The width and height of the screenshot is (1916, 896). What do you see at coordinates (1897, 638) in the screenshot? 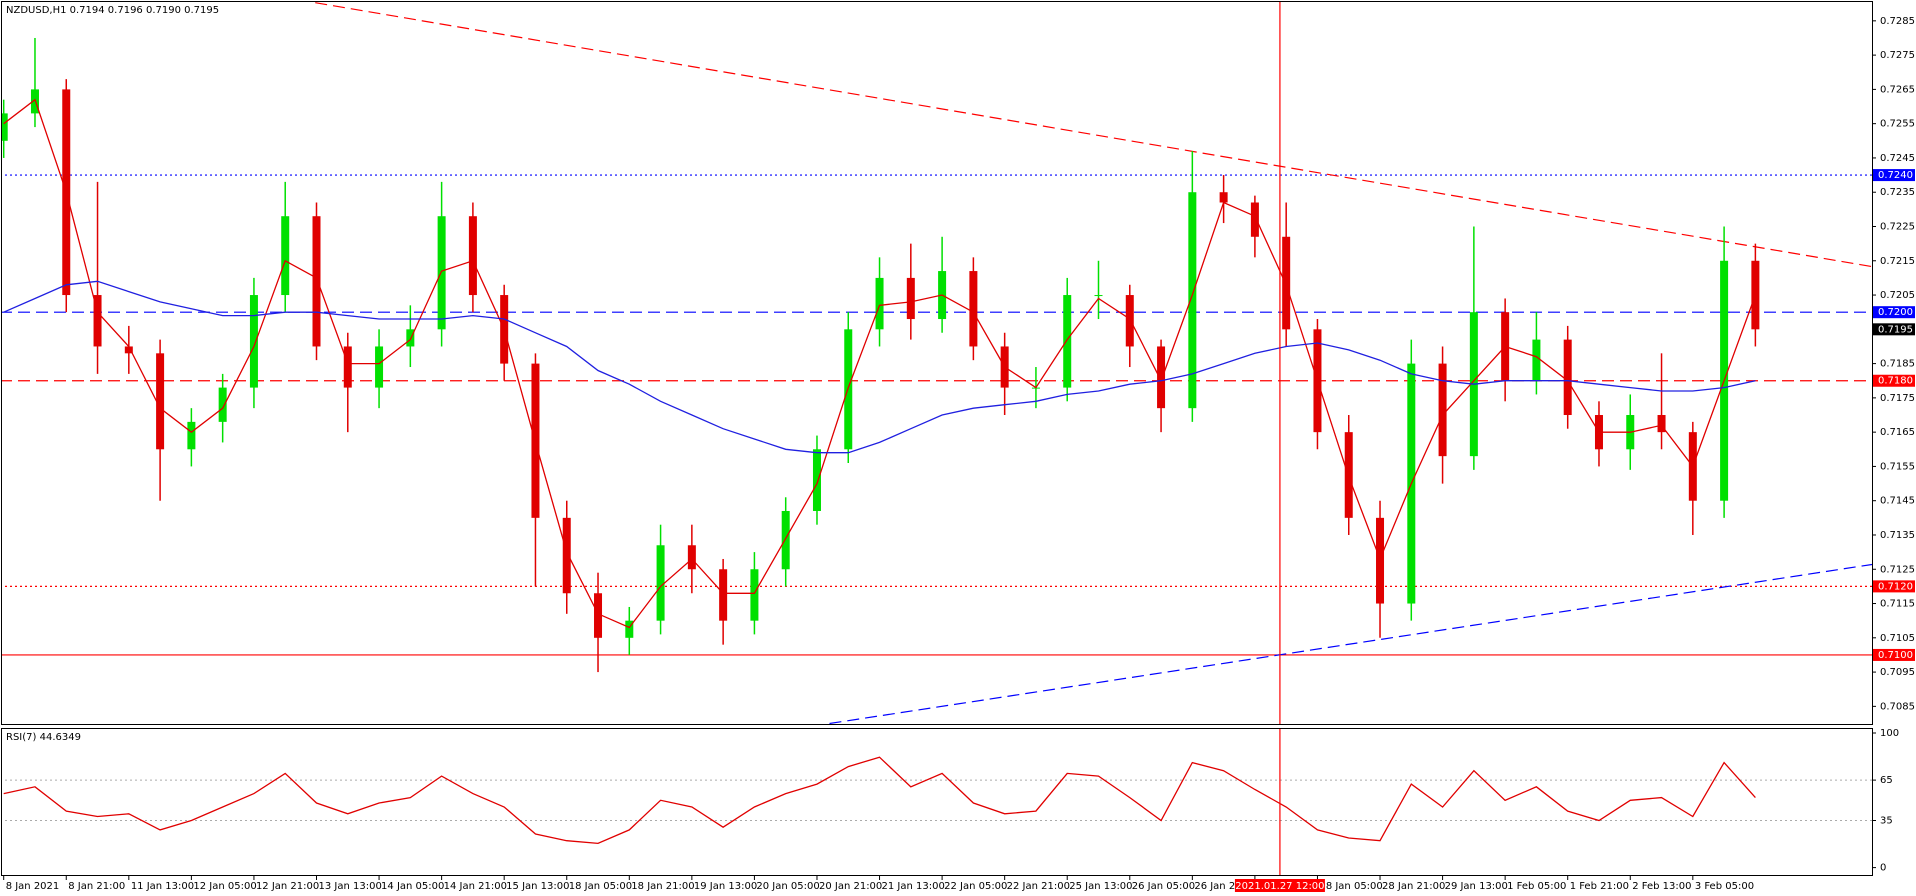
I see `y-tick-label: 0.7105` at bounding box center [1897, 638].